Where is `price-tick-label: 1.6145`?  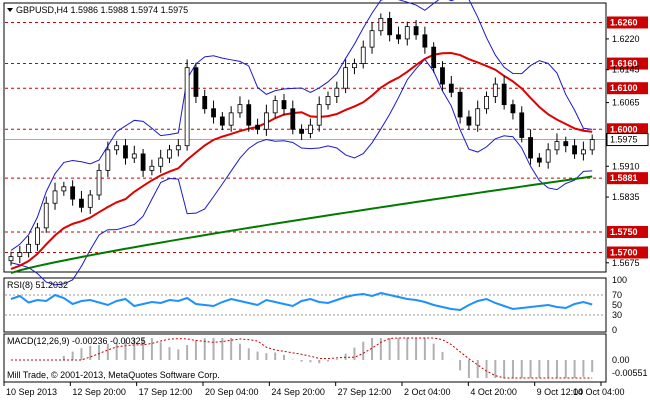 price-tick-label: 1.6145 is located at coordinates (626, 70).